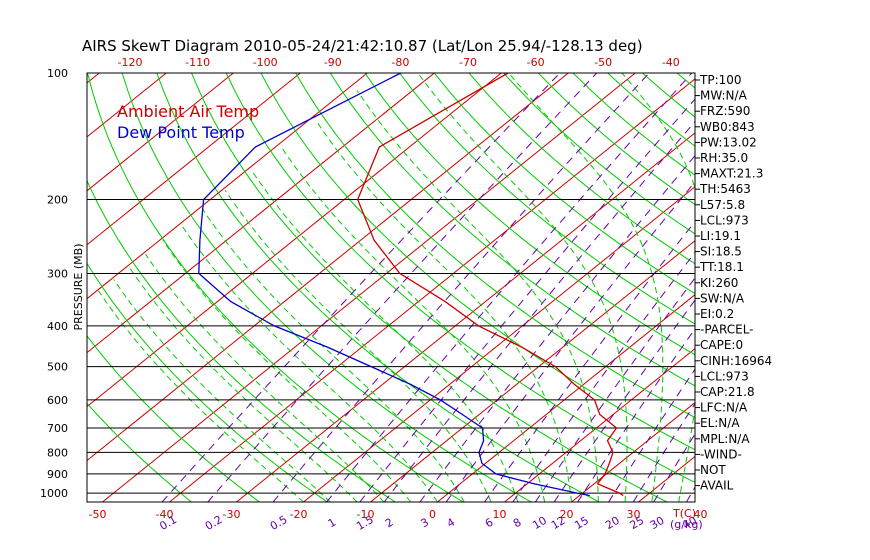 This screenshot has height=560, width=870. I want to click on index-label: TH:5463, so click(725, 189).